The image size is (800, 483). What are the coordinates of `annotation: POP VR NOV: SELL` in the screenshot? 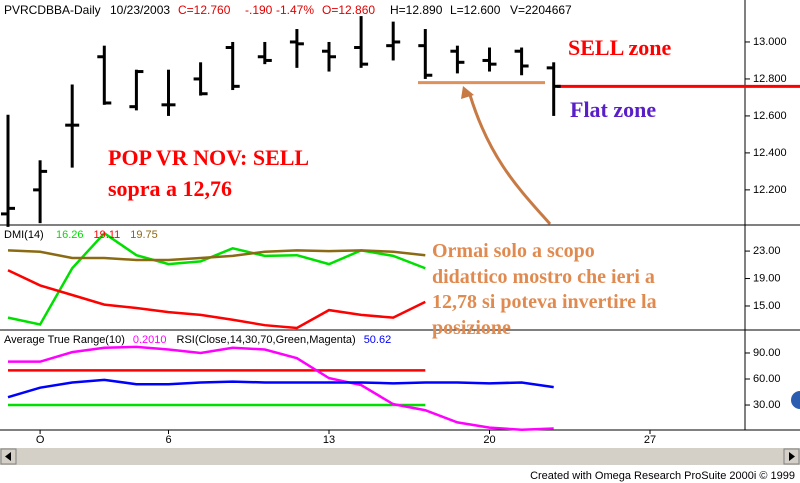 It's located at (208, 157).